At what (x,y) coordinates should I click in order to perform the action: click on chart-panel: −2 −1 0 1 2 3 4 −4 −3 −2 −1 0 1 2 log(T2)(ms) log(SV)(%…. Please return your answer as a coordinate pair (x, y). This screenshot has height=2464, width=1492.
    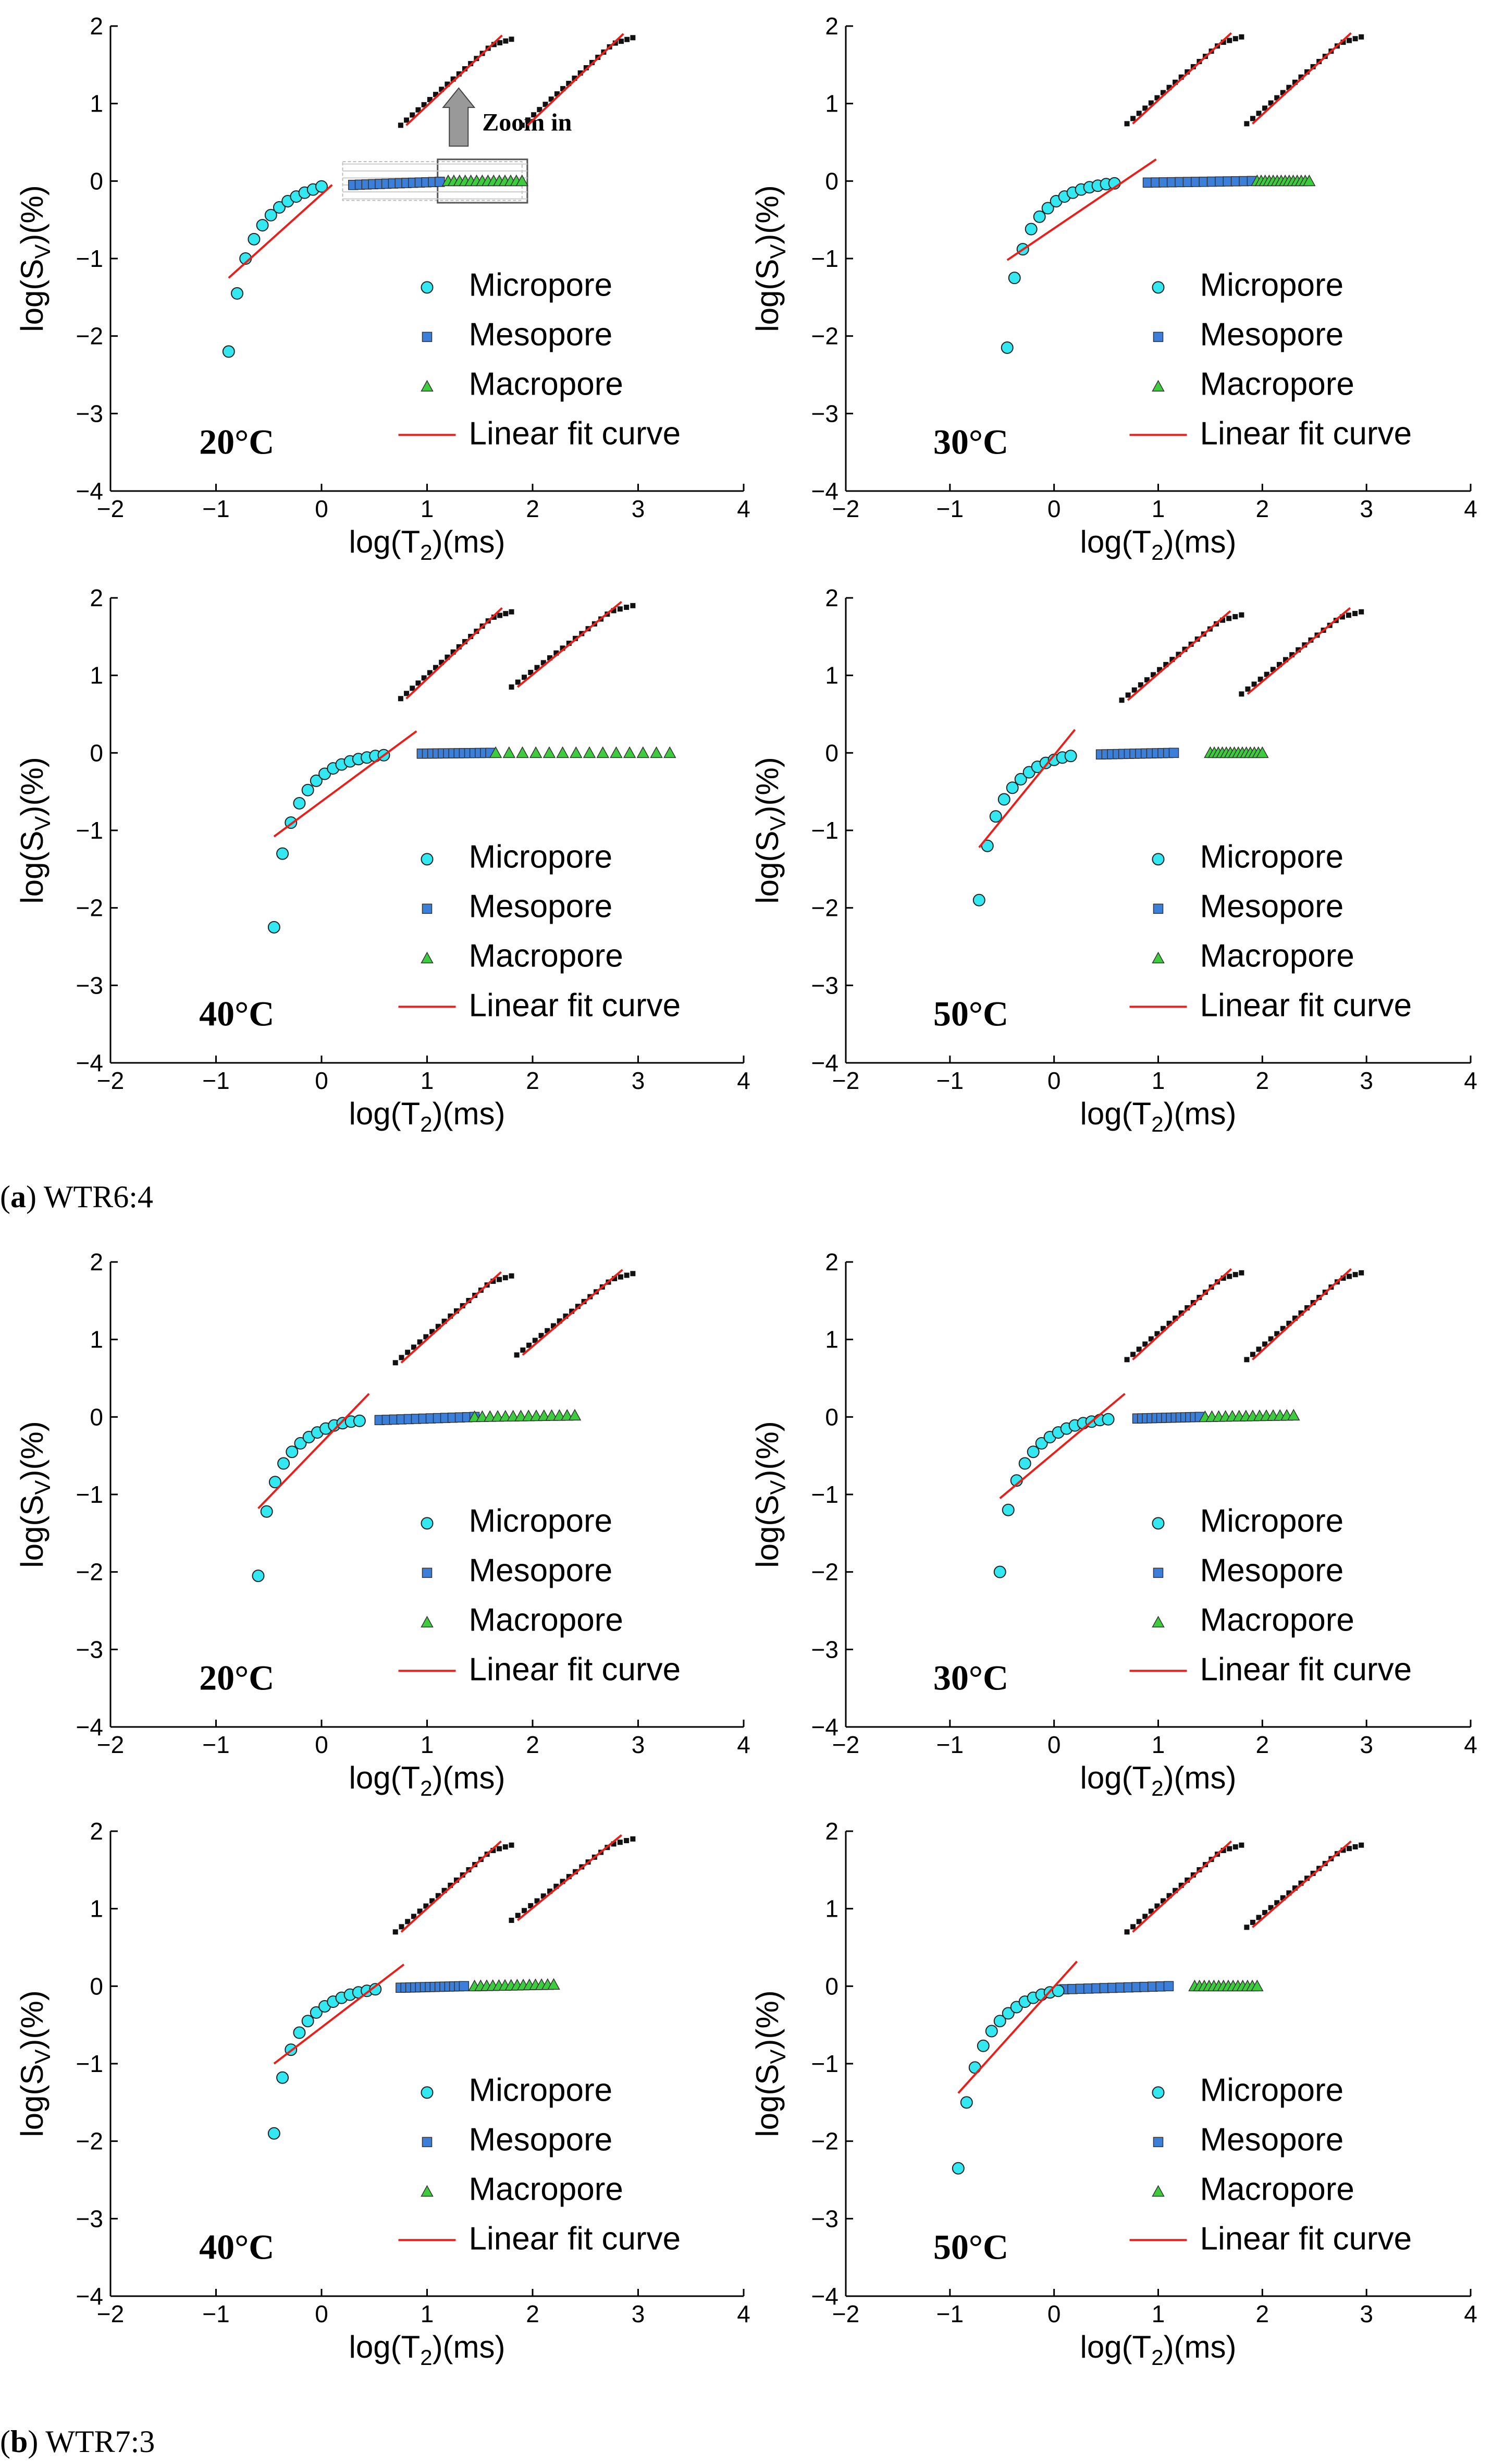
    Looking at the image, I should click on (382, 1524).